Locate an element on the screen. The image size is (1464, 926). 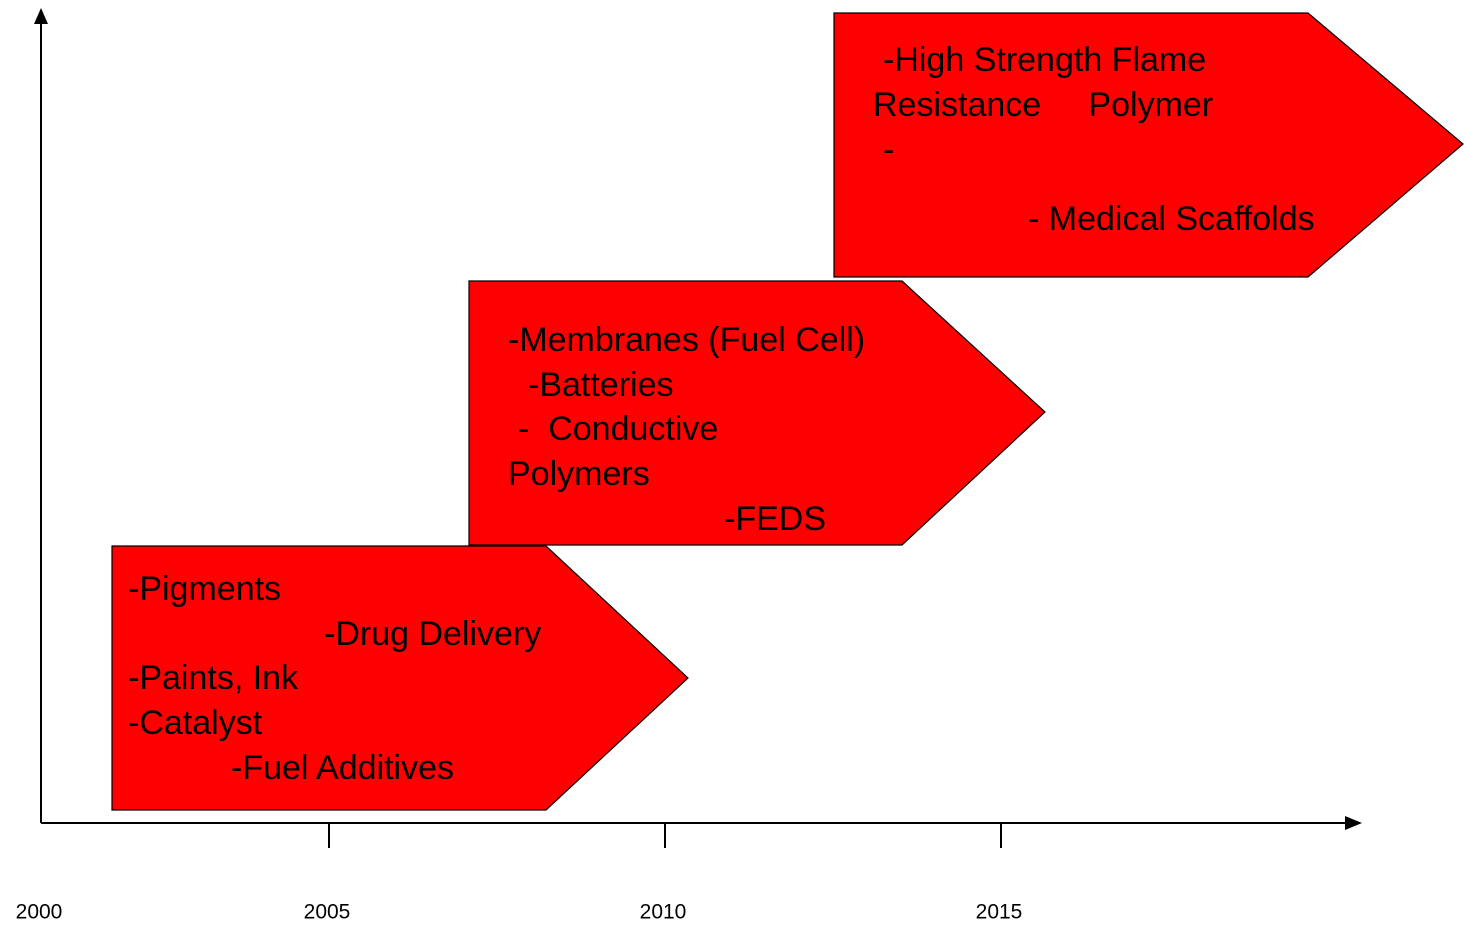
arrow-item: -Paints, Ink is located at coordinates (213, 678).